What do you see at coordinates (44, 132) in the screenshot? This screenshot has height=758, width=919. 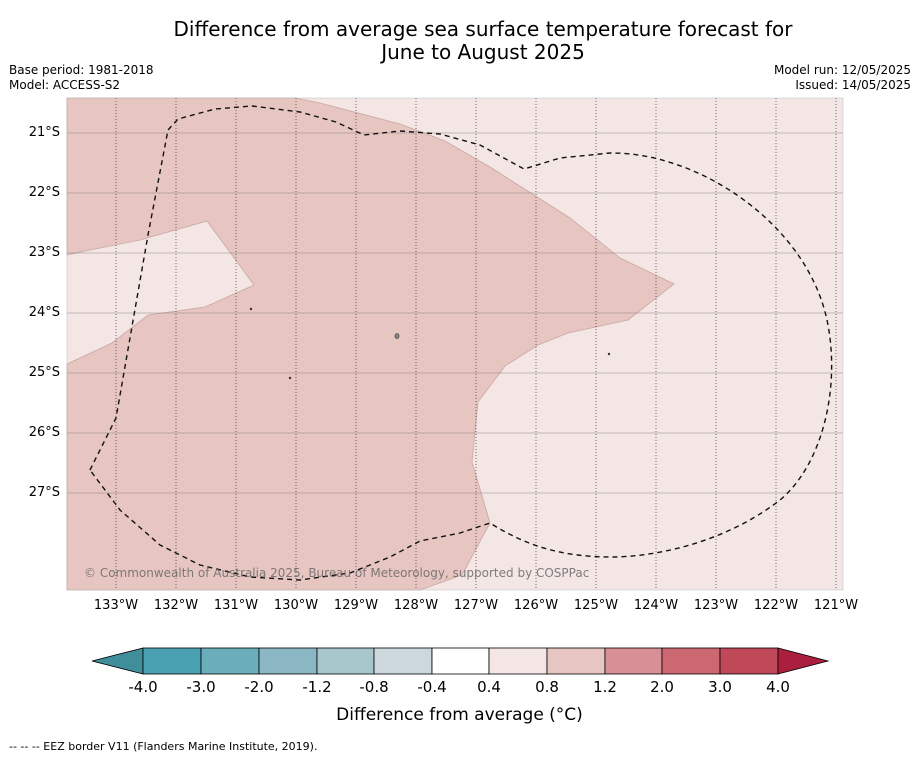 I see `lat-label: 21°S` at bounding box center [44, 132].